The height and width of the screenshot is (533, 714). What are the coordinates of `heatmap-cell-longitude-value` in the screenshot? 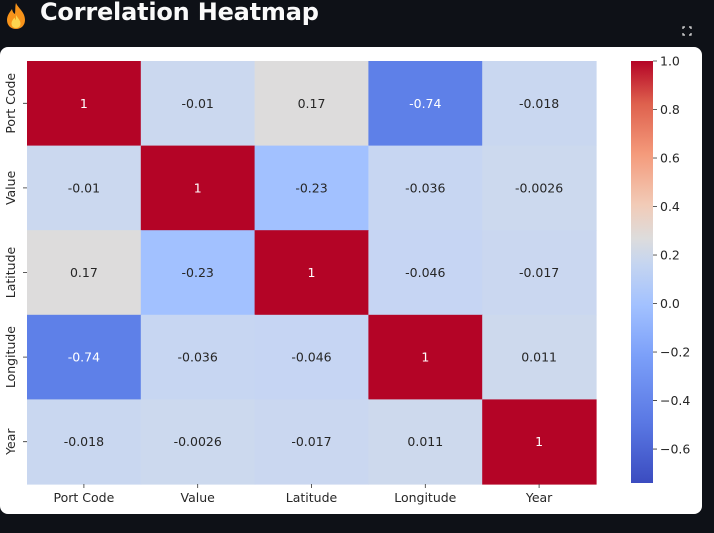 It's located at (198, 357).